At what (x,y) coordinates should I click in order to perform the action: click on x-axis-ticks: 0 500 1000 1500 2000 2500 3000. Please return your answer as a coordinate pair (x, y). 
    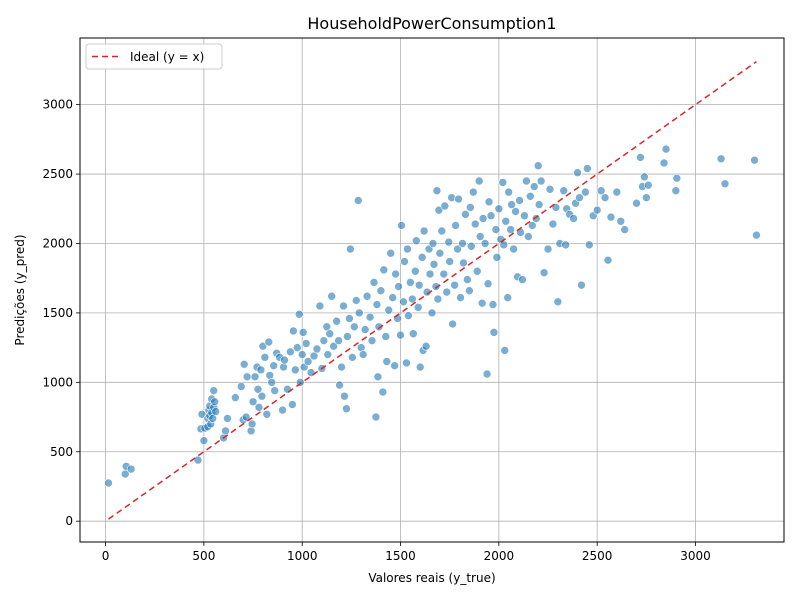
    Looking at the image, I should click on (406, 552).